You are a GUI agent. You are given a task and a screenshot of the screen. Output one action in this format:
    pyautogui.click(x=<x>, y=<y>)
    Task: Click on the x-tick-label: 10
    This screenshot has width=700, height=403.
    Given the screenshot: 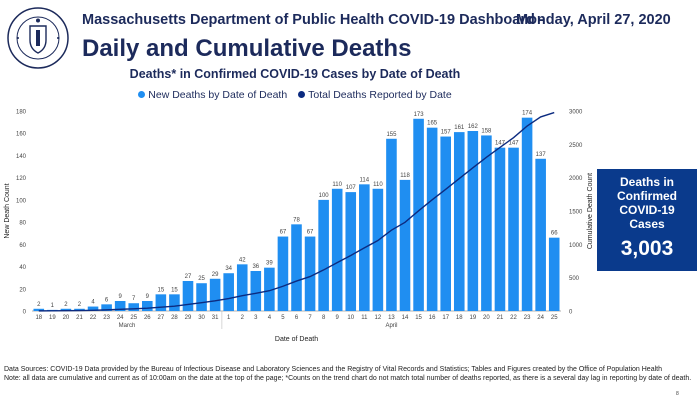 What is the action you would take?
    pyautogui.click(x=350, y=318)
    